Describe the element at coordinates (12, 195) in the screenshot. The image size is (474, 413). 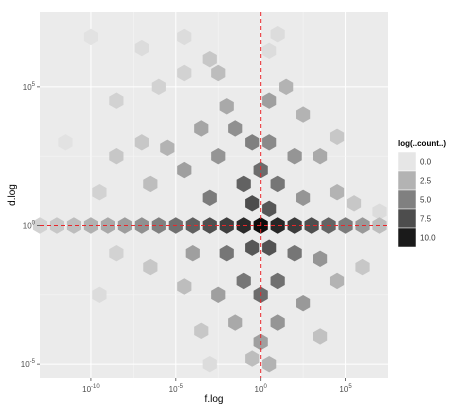
I see `y-axis-title: d.log` at that location.